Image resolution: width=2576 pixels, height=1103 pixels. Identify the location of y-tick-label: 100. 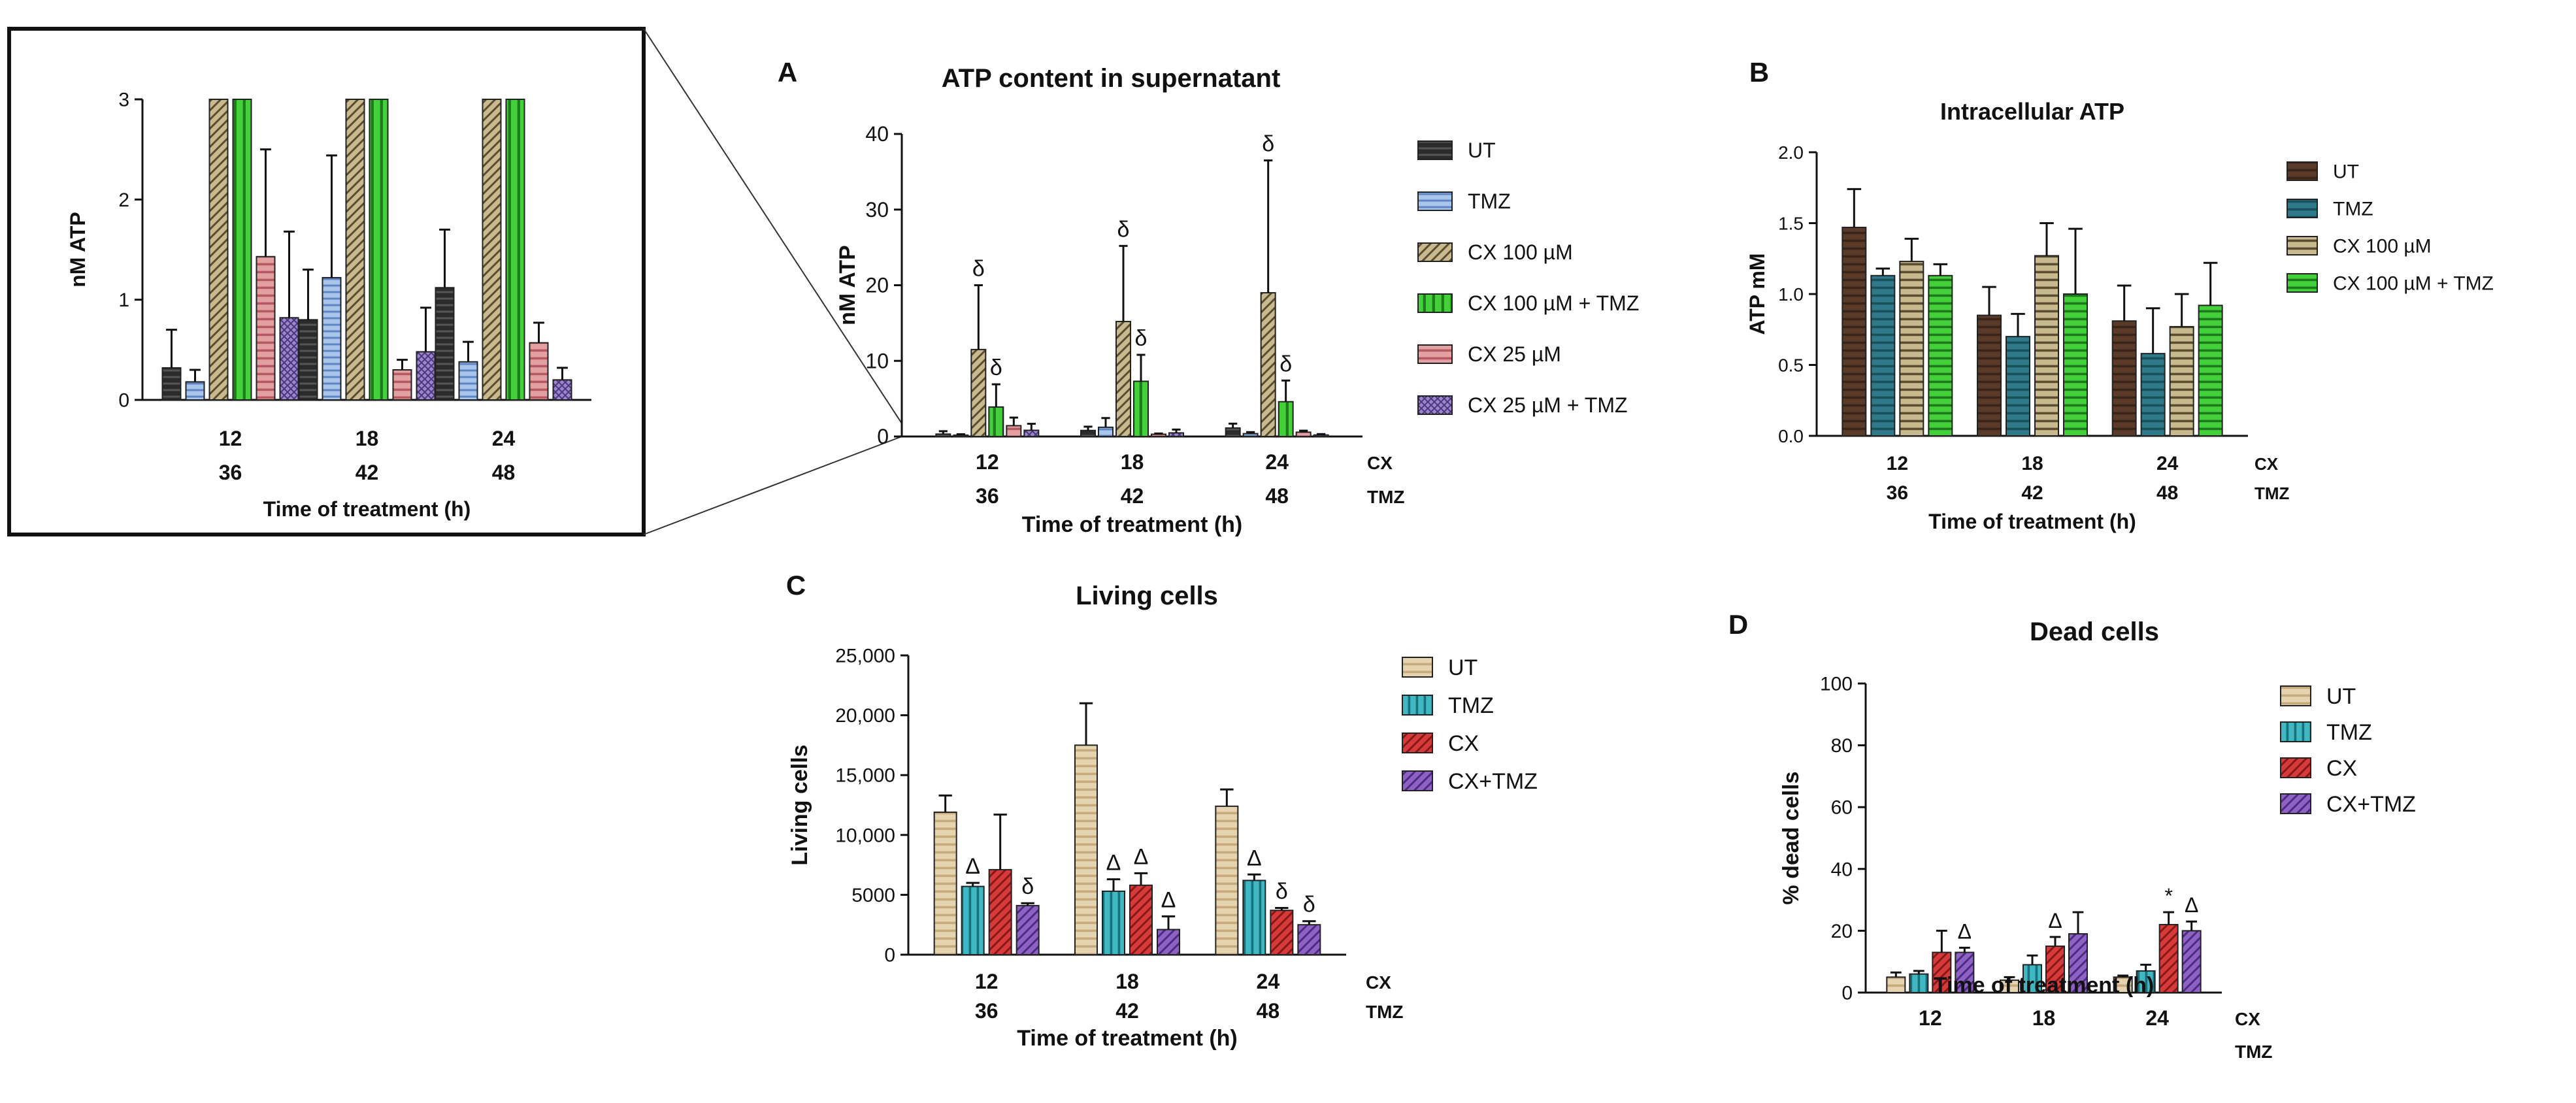
(1836, 684).